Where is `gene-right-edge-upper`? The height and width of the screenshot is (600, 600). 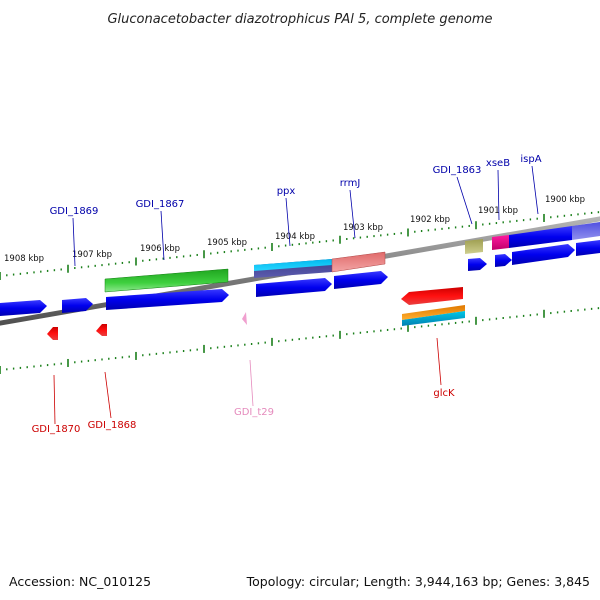 gene-right-edge-upper is located at coordinates (586, 231).